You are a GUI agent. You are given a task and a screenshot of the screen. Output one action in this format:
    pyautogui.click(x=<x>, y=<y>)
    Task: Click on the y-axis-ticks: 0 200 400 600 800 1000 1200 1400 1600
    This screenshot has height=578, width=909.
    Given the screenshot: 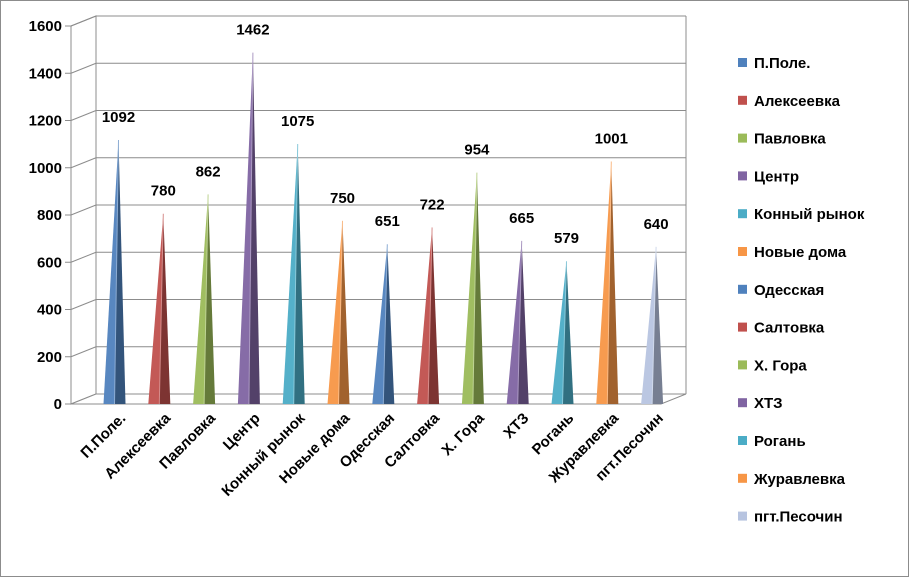 What is the action you would take?
    pyautogui.click(x=50, y=215)
    